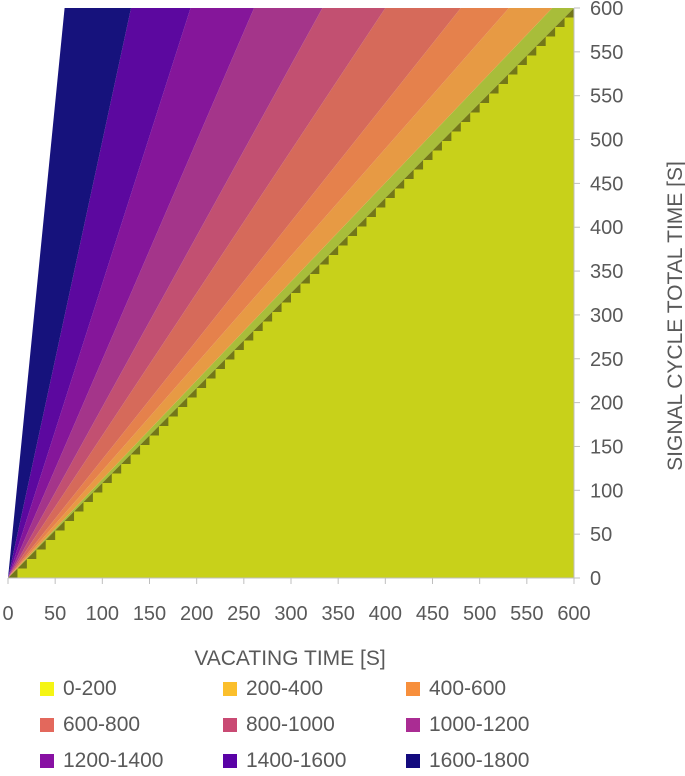 Image resolution: width=685 pixels, height=776 pixels. What do you see at coordinates (479, 614) in the screenshot?
I see `x-tick-label: 500` at bounding box center [479, 614].